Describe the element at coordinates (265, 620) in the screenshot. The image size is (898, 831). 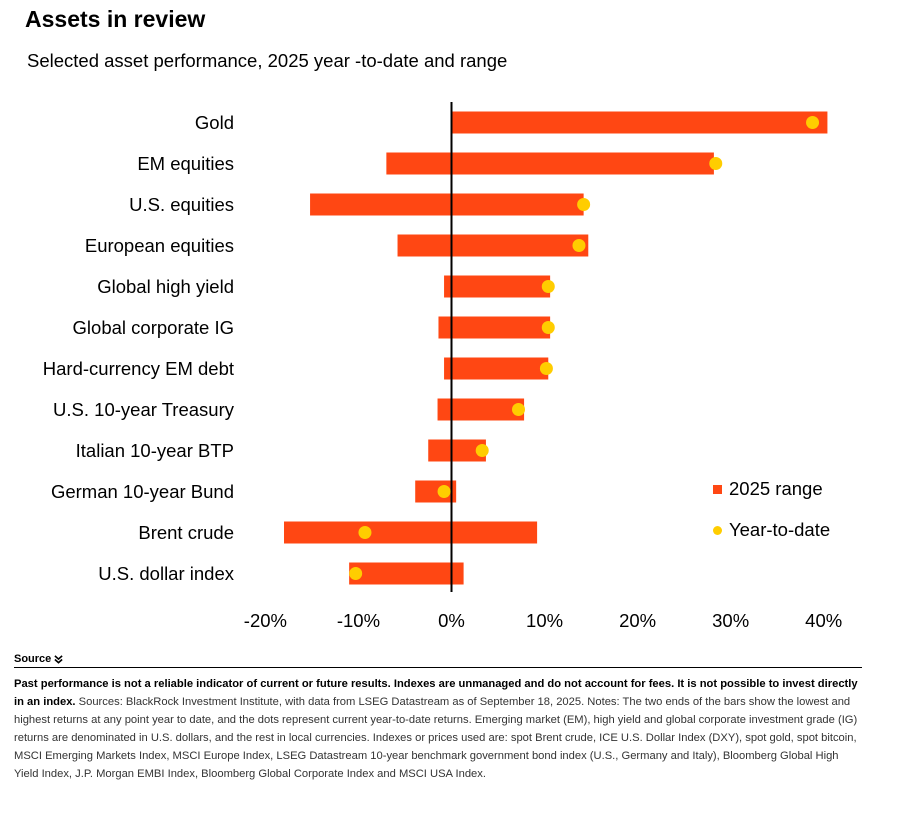
I see `x-tick-label: -20%` at that location.